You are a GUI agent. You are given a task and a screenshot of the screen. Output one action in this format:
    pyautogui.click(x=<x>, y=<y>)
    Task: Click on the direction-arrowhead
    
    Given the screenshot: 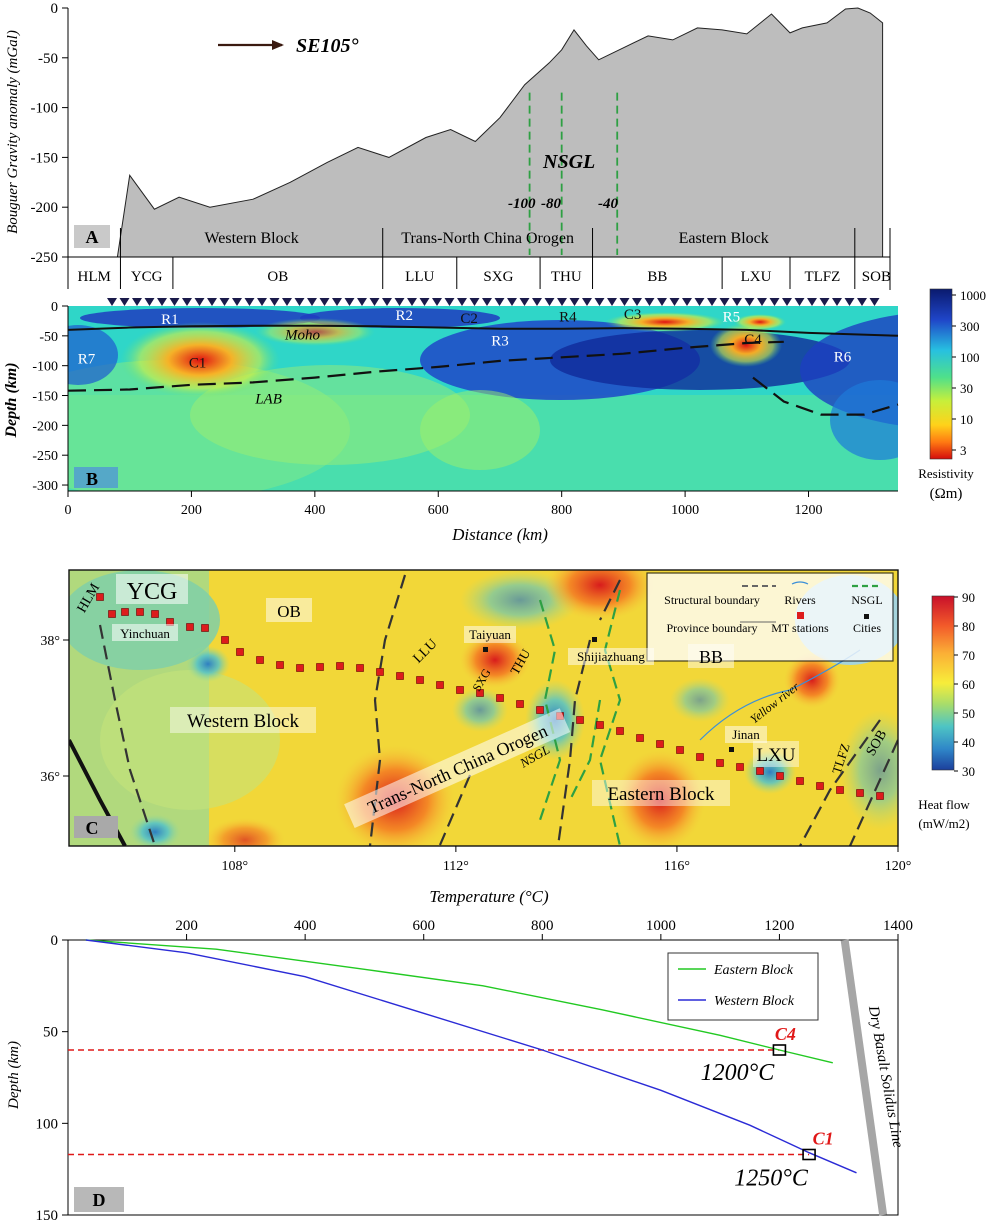 What is the action you would take?
    pyautogui.click(x=278, y=45)
    